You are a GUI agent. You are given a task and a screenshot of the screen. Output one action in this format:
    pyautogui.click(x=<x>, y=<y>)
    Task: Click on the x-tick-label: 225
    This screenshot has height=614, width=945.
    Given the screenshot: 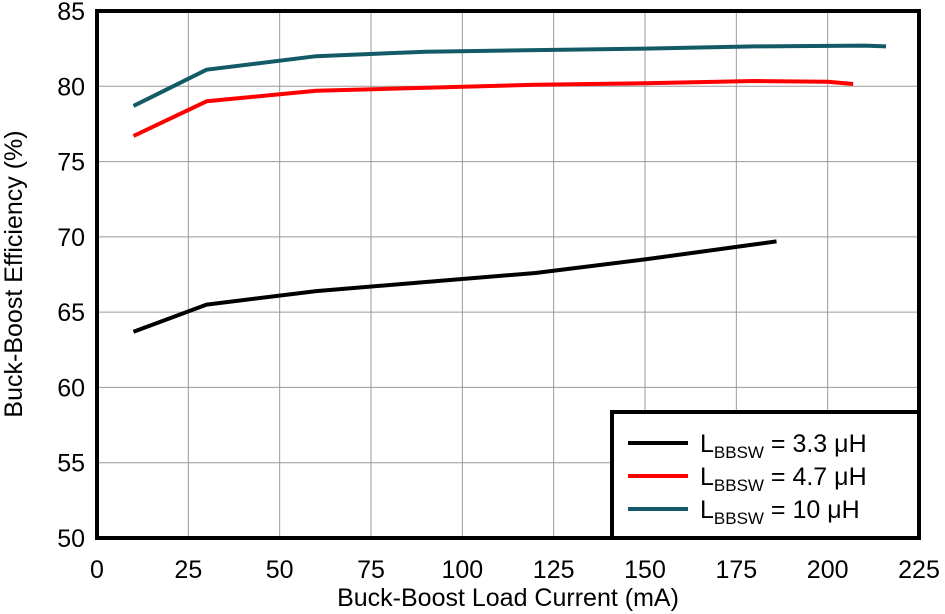 What is the action you would take?
    pyautogui.click(x=919, y=570)
    